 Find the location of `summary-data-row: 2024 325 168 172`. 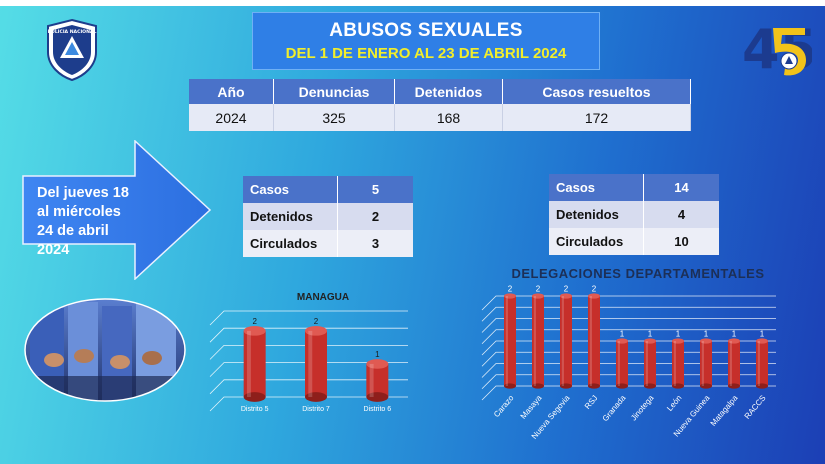

summary-data-row: 2024 325 168 172 is located at coordinates (440, 117).